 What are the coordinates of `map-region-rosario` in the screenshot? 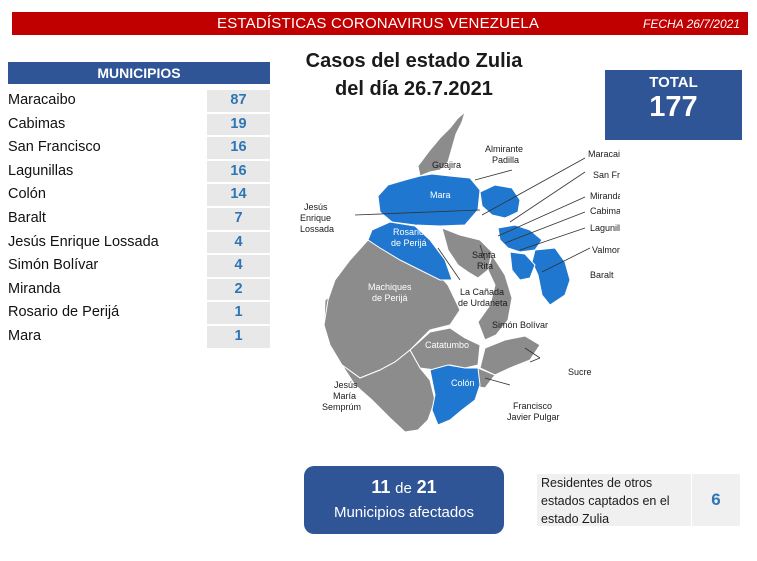 It's located at (410, 251).